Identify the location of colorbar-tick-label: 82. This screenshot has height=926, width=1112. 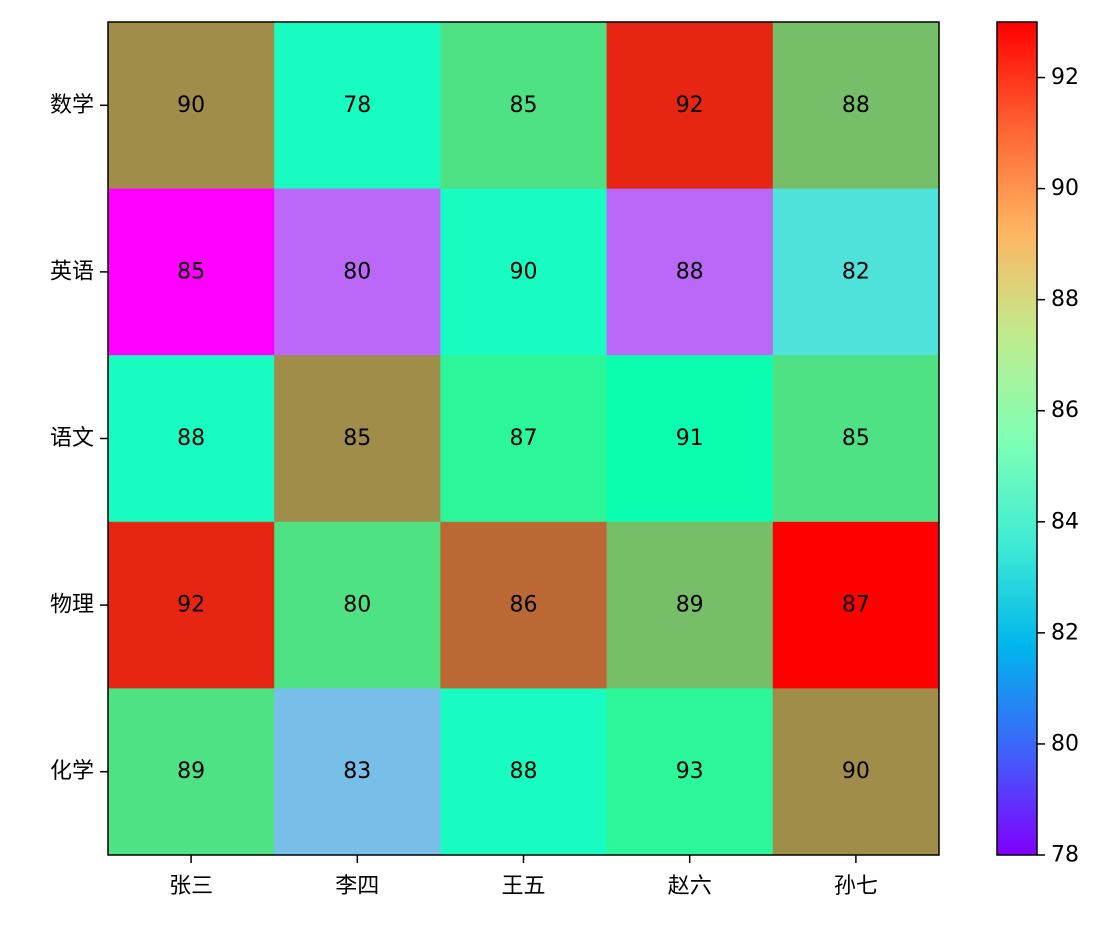
(1065, 632).